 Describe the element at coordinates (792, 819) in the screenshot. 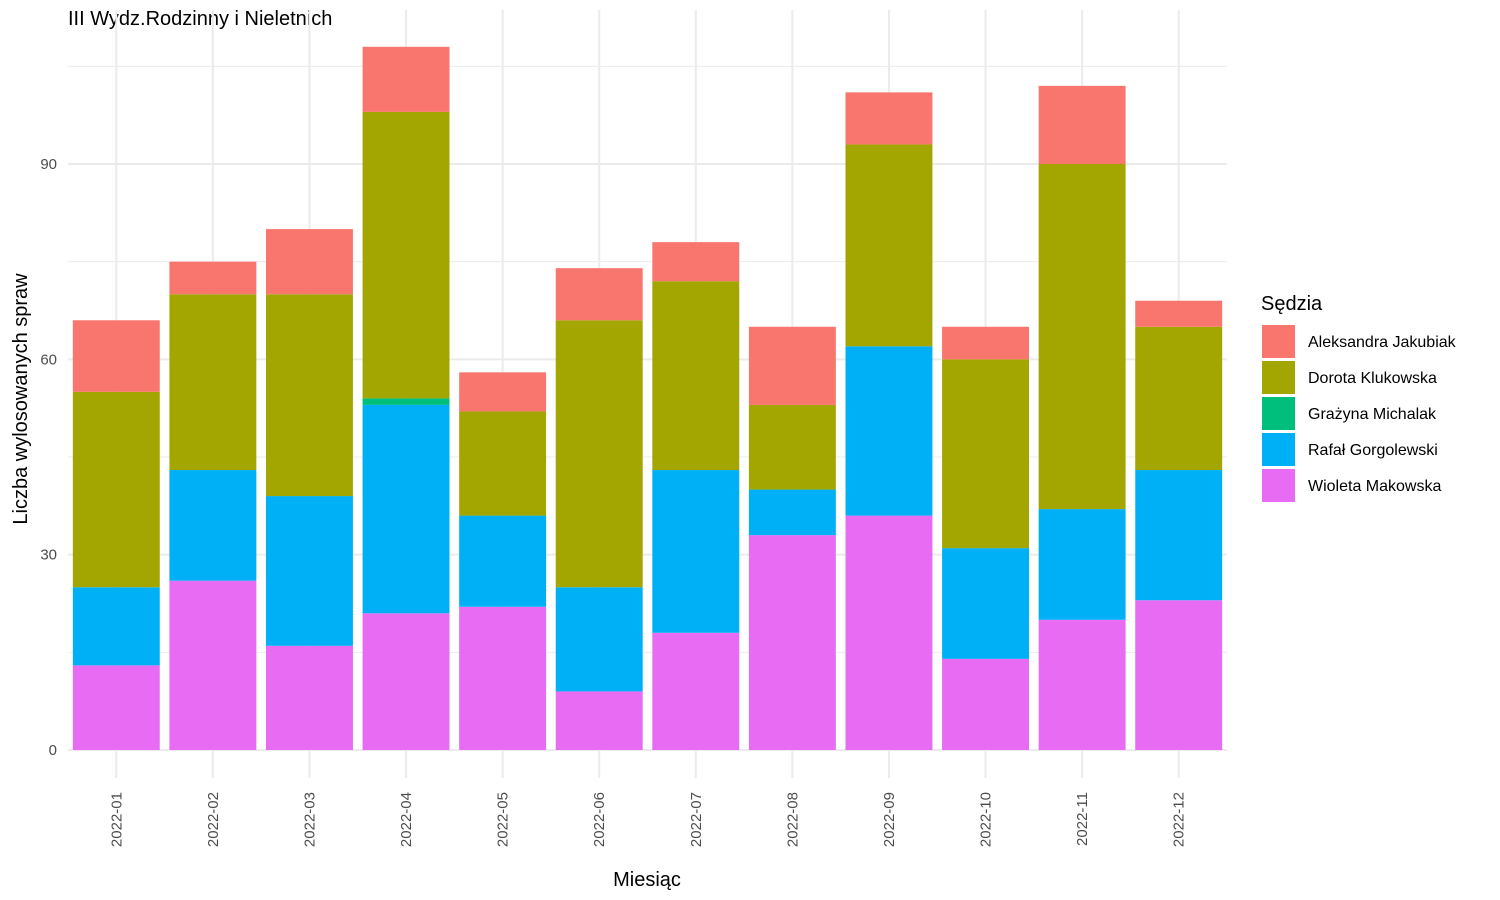

I see `x-tick-label: 2022-08` at that location.